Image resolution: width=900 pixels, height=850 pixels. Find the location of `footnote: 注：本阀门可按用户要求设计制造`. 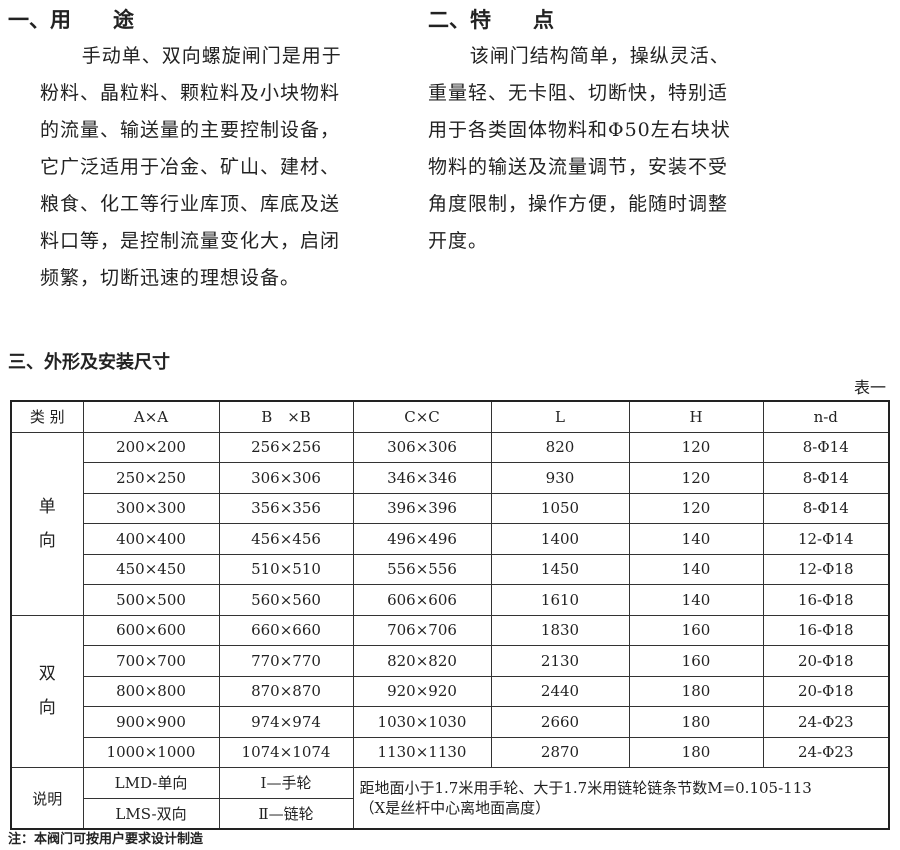

footnote: 注：本阀门可按用户要求设计制造 is located at coordinates (106, 839).